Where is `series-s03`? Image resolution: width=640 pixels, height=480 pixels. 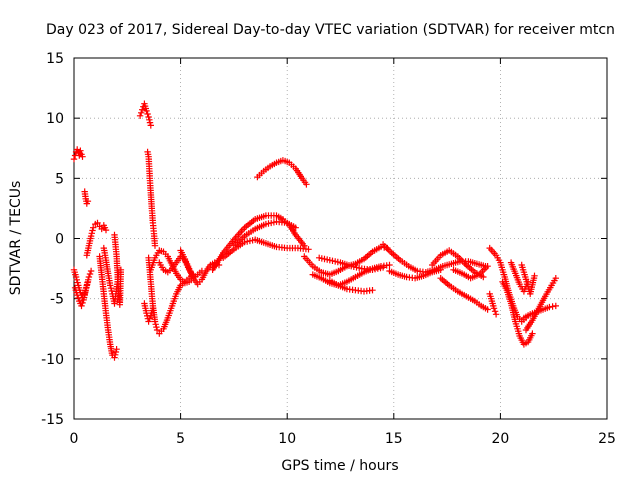
series-s03 is located at coordinates (81, 294).